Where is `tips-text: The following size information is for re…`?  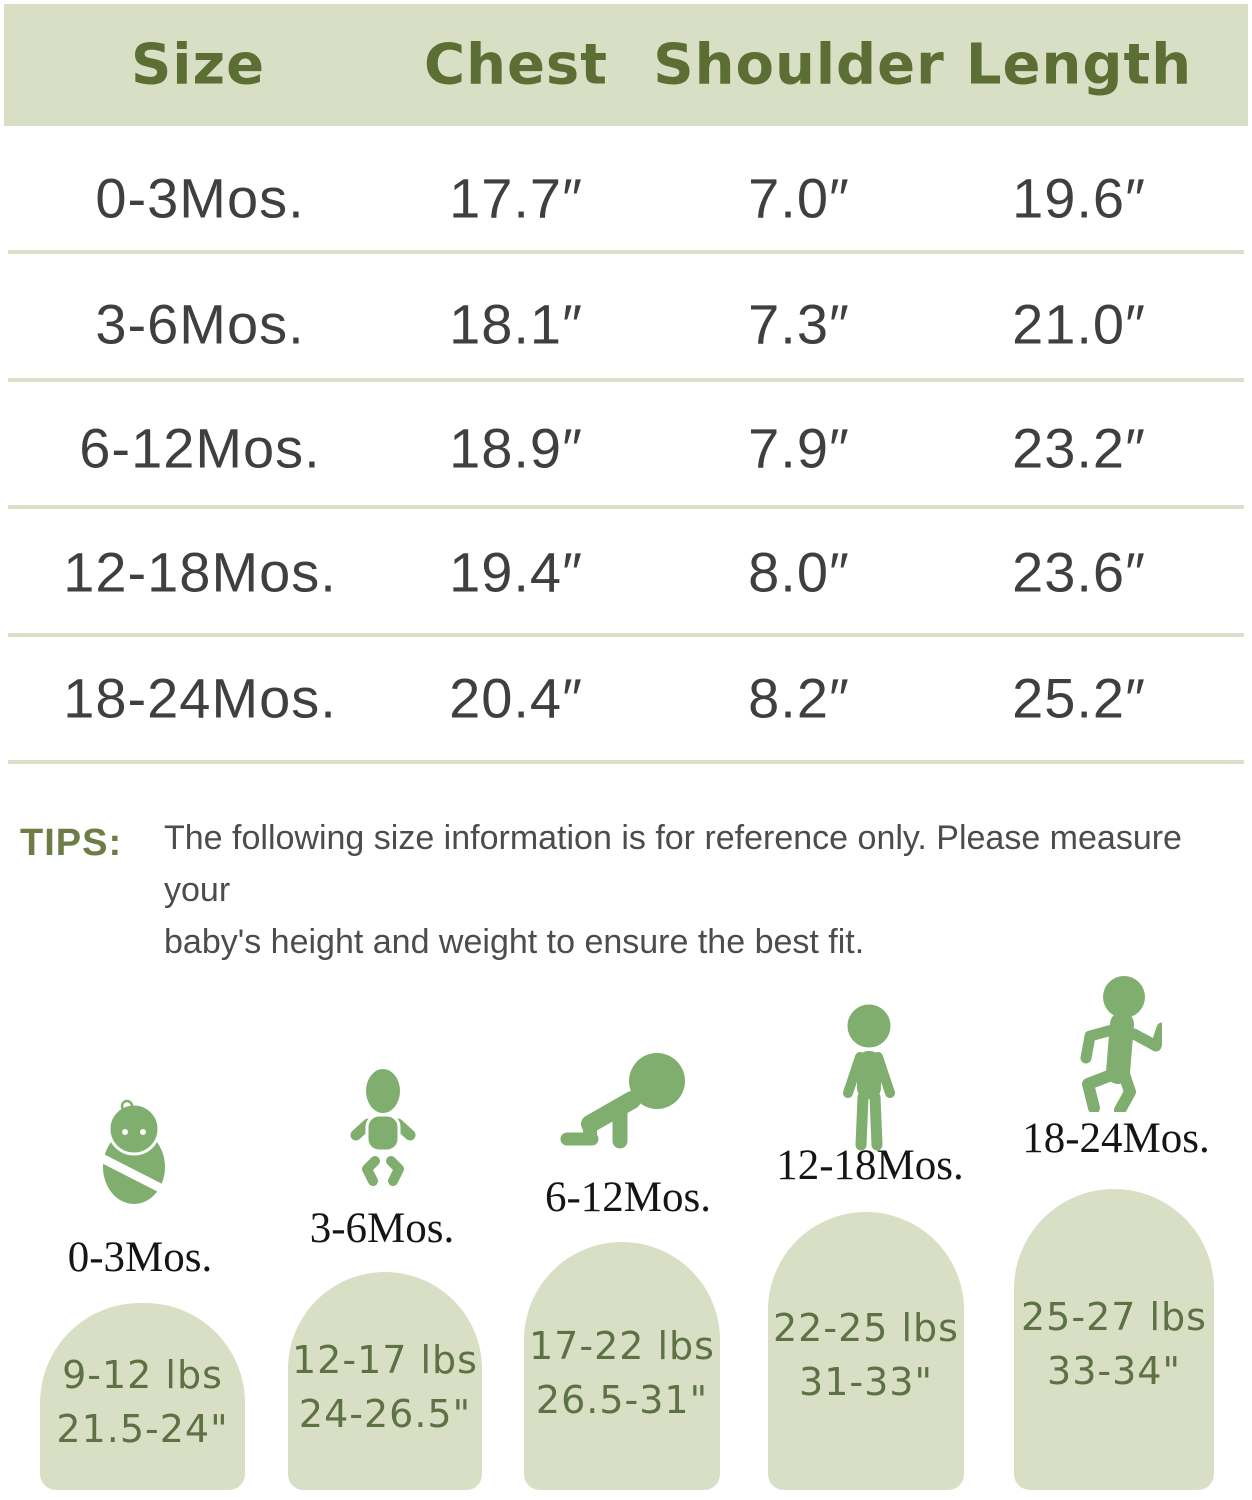 tips-text: The following size information is for re… is located at coordinates (708, 890).